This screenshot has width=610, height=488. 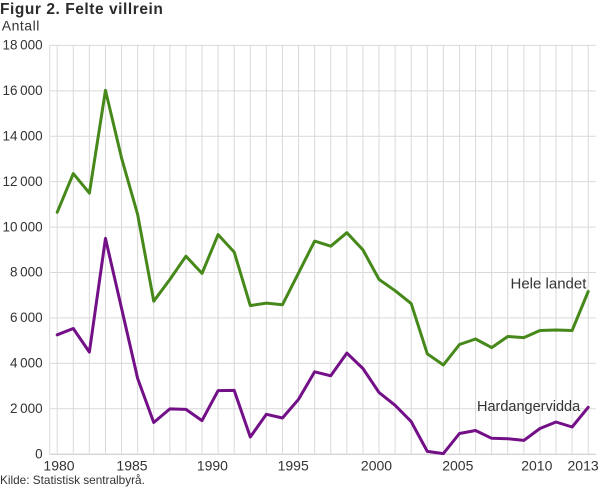 What do you see at coordinates (131, 466) in the screenshot?
I see `svg-text: 1985` at bounding box center [131, 466].